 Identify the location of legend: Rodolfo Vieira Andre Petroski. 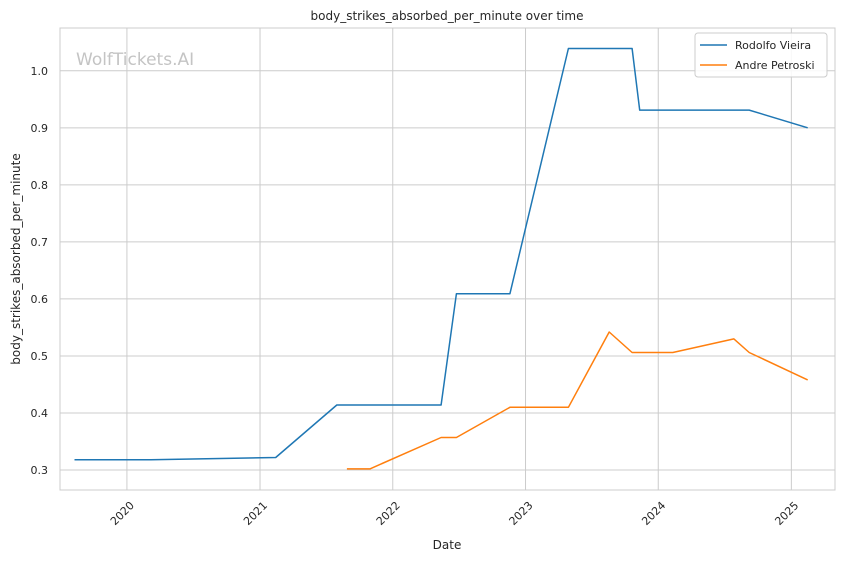
(761, 55).